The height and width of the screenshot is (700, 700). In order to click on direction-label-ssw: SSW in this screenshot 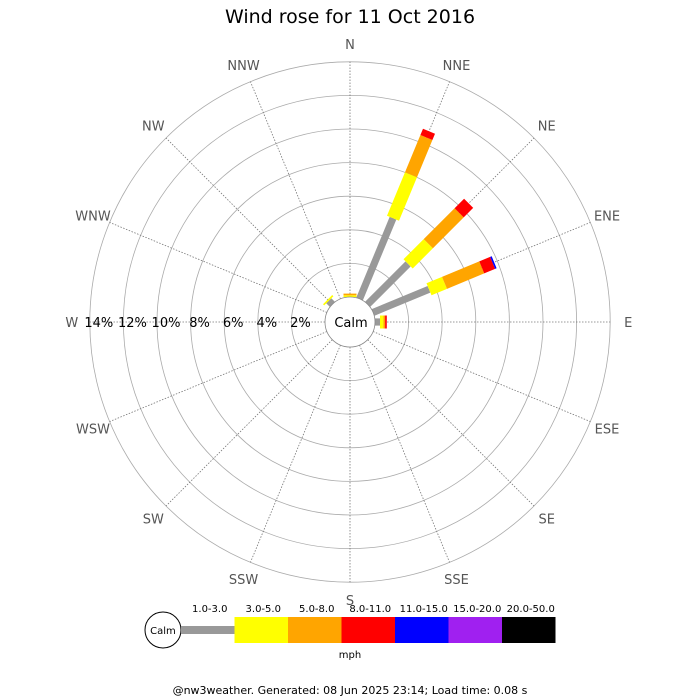, I will do `click(244, 580)`.